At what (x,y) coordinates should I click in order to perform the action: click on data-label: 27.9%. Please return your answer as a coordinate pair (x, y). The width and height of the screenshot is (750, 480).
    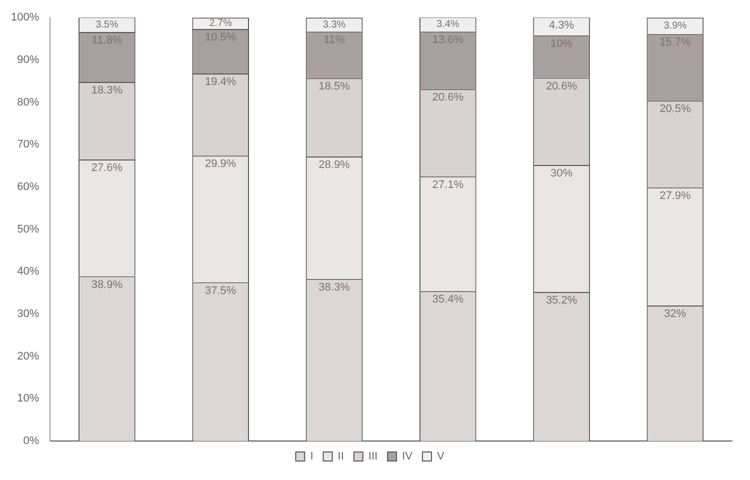
    Looking at the image, I should click on (675, 196).